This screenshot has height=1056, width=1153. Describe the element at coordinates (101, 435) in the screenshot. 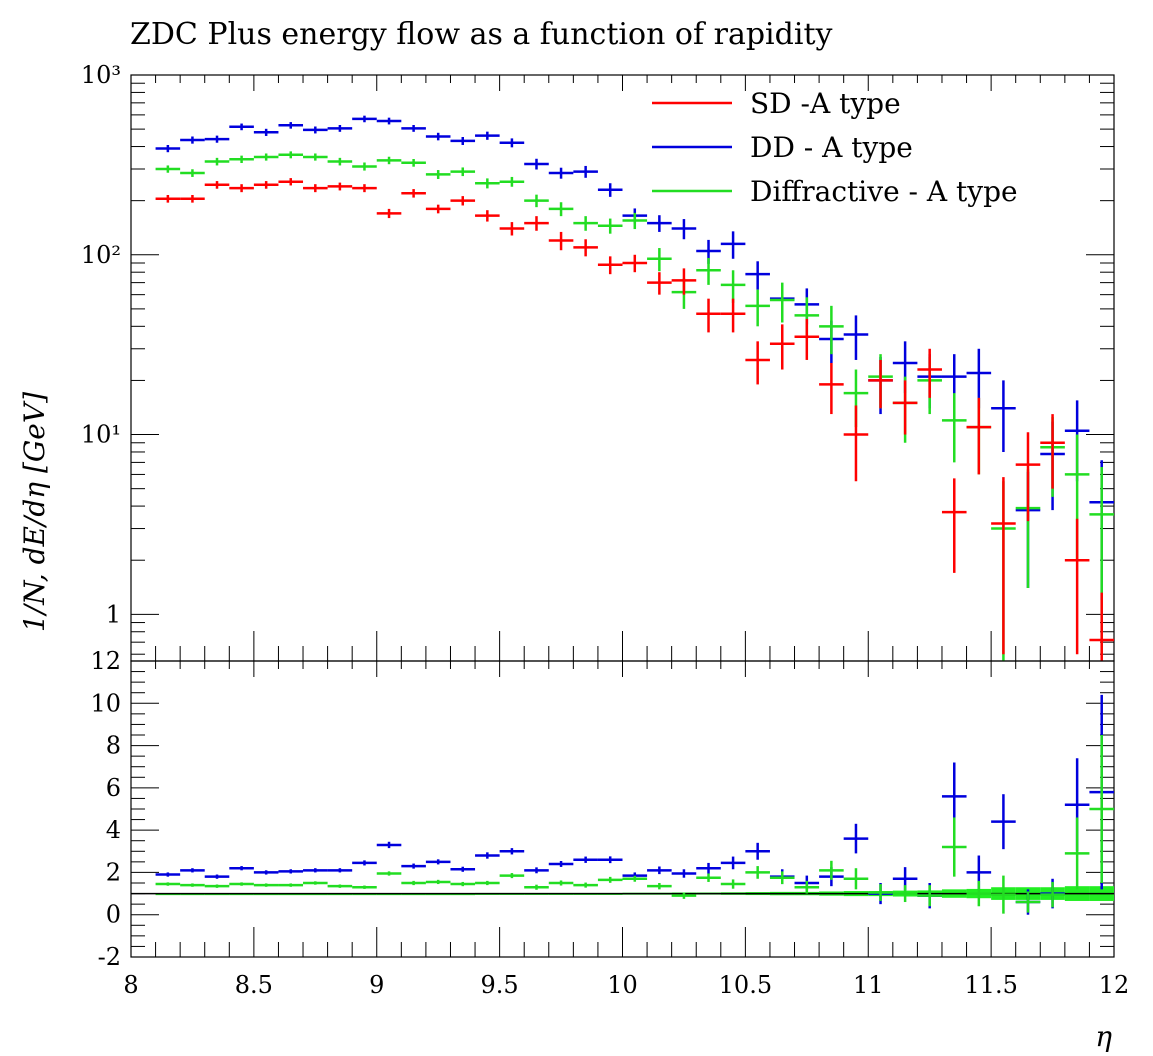

I see `main-y-tick-label: 10¹` at that location.